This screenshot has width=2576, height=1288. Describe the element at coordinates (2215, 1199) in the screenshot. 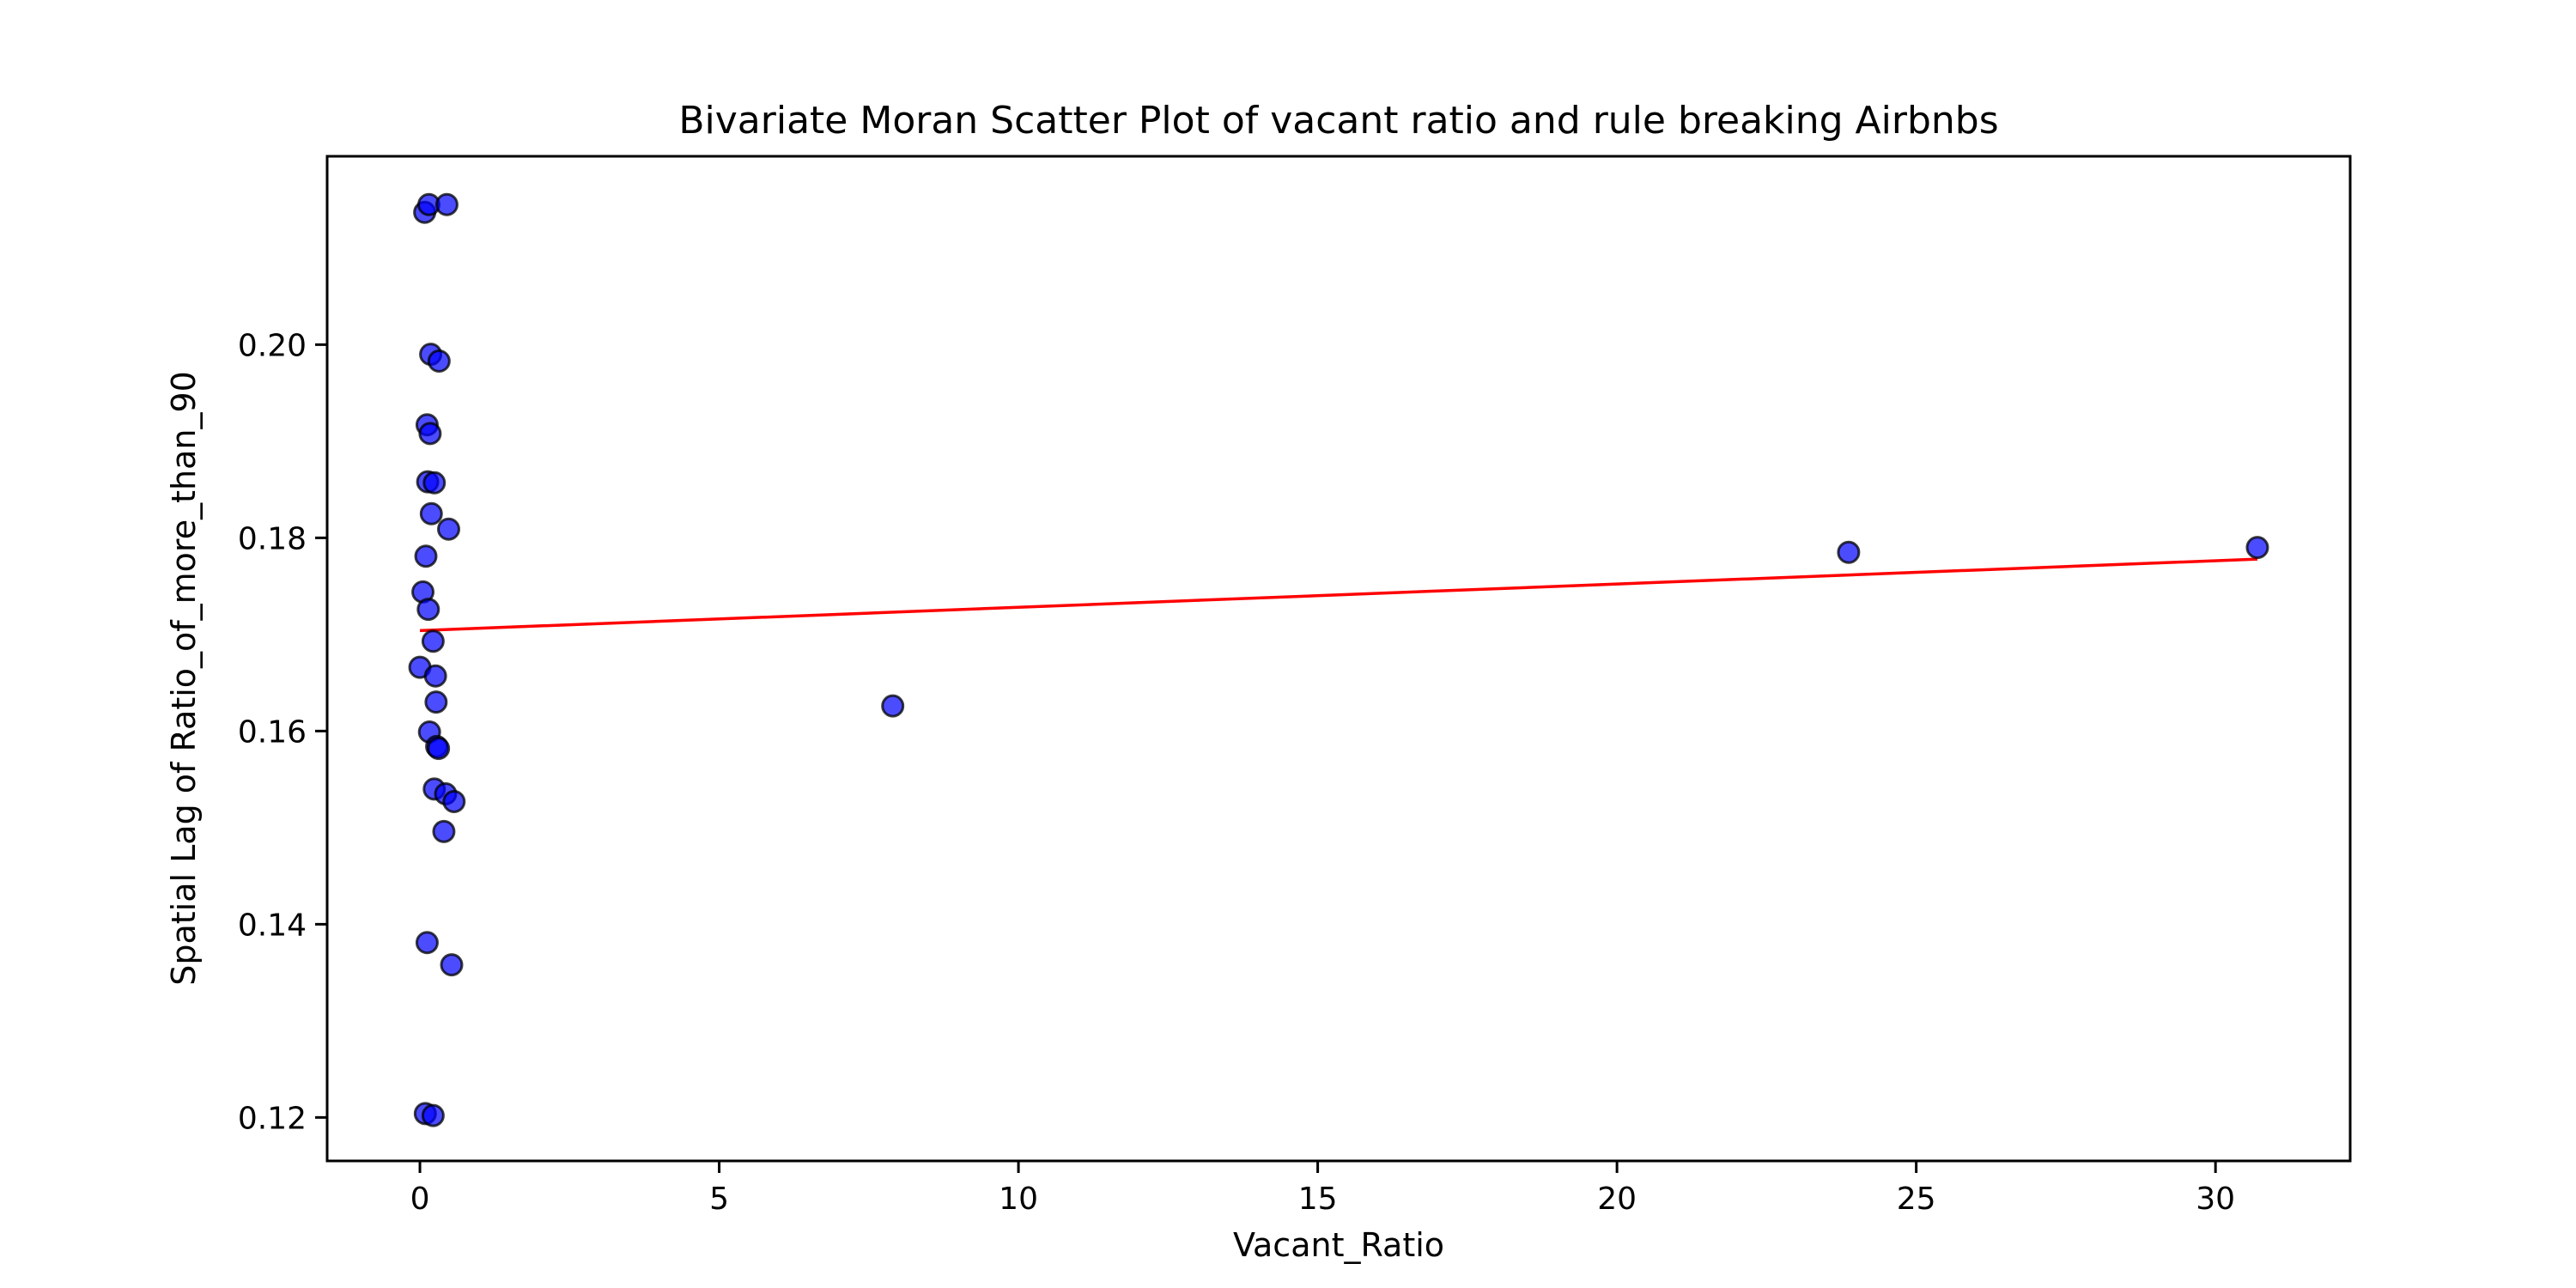

I see `x-tick-label: 30` at that location.